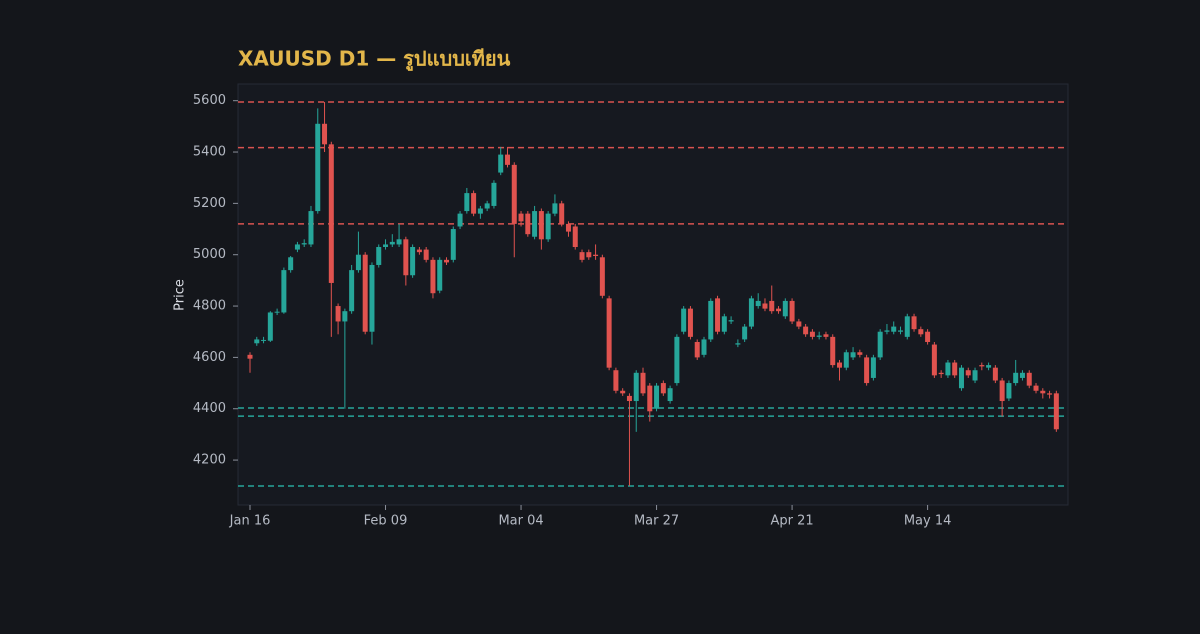  What do you see at coordinates (791, 521) in the screenshot?
I see `x-tick-label: Apr 21` at bounding box center [791, 521].